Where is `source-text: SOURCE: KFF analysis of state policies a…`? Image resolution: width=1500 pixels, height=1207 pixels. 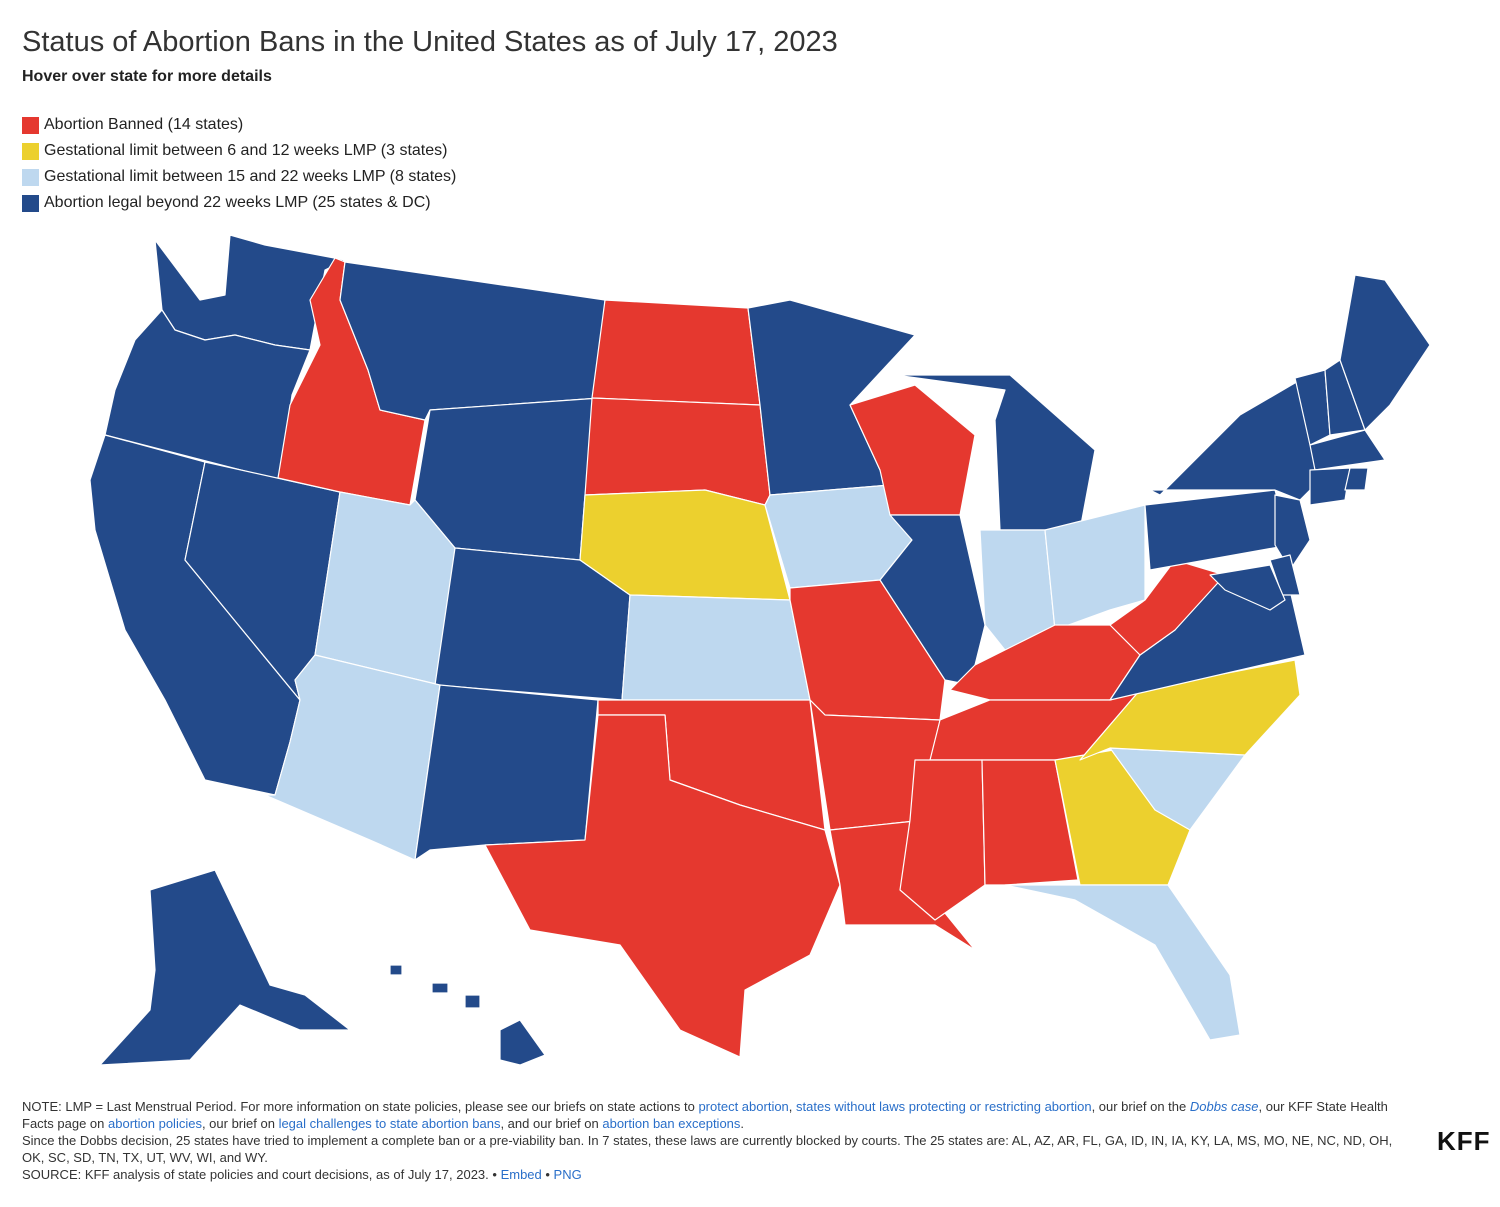
source-text: SOURCE: KFF analysis of state policies a… is located at coordinates (261, 1174).